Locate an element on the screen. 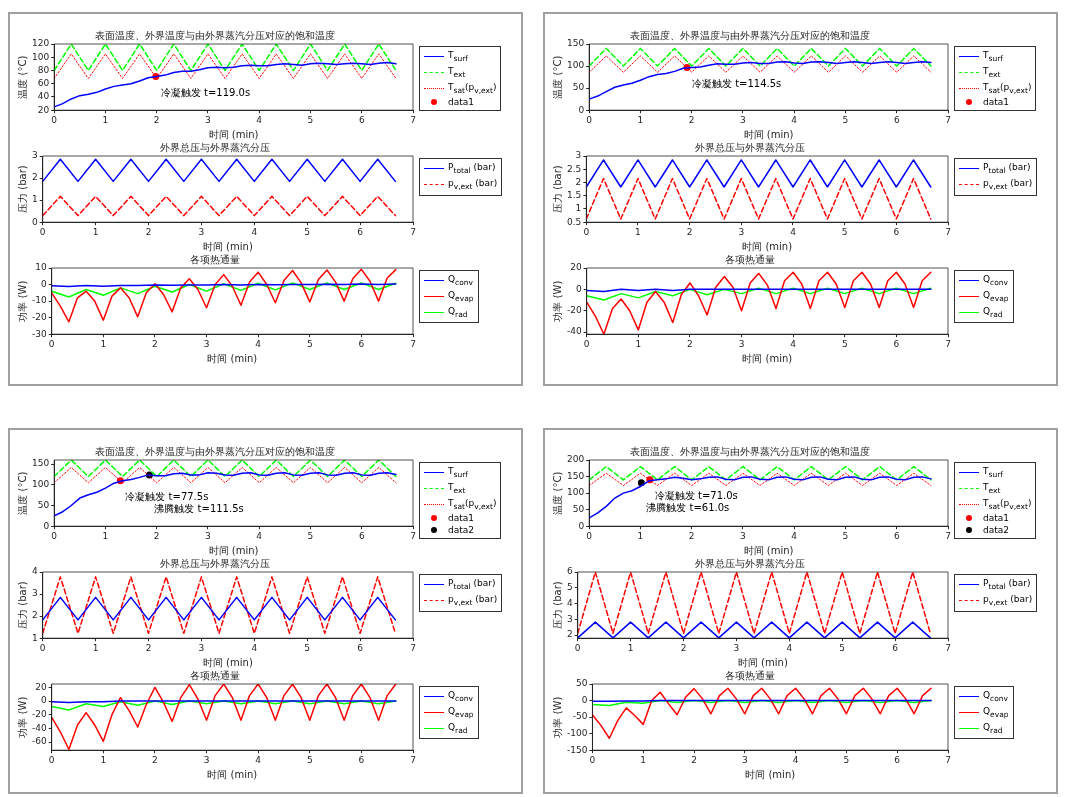  y-tick-label: -50 is located at coordinates (580, 716).